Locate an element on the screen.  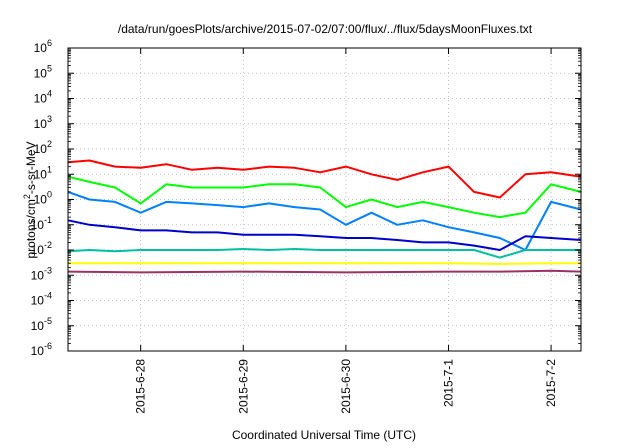
y-axis-label-rest: -s-sr-MeV is located at coordinates (31, 167).